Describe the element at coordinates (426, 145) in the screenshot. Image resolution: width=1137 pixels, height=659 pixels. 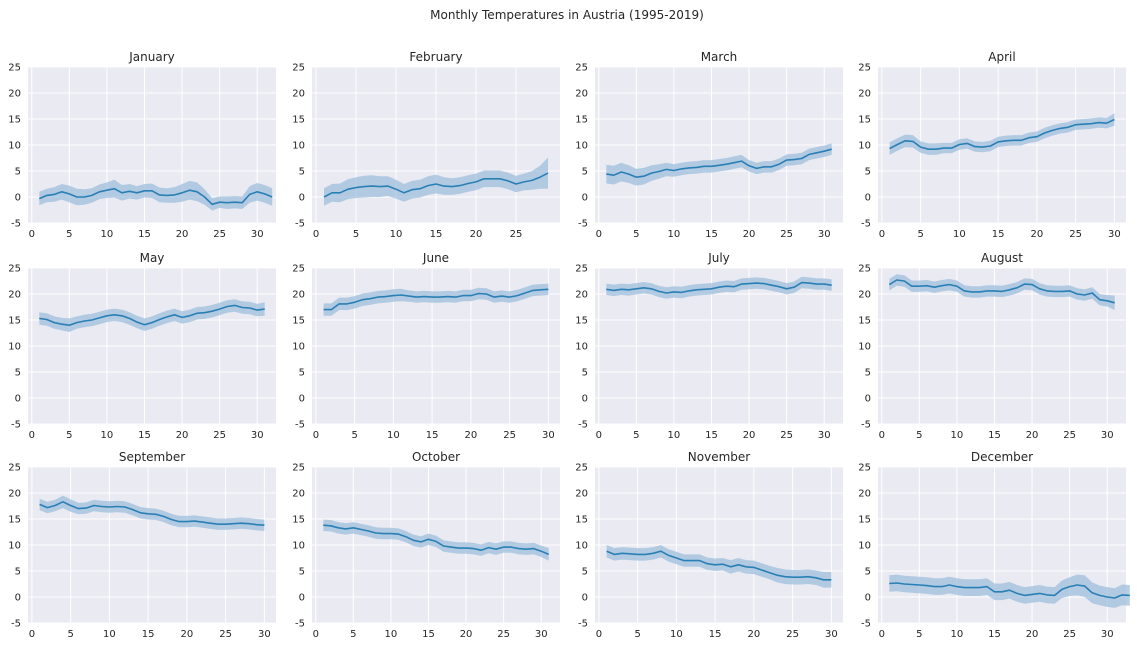
I see `panel-february: -5 0 5 10 15 20 25 0 5 10 15 20 25 February` at that location.